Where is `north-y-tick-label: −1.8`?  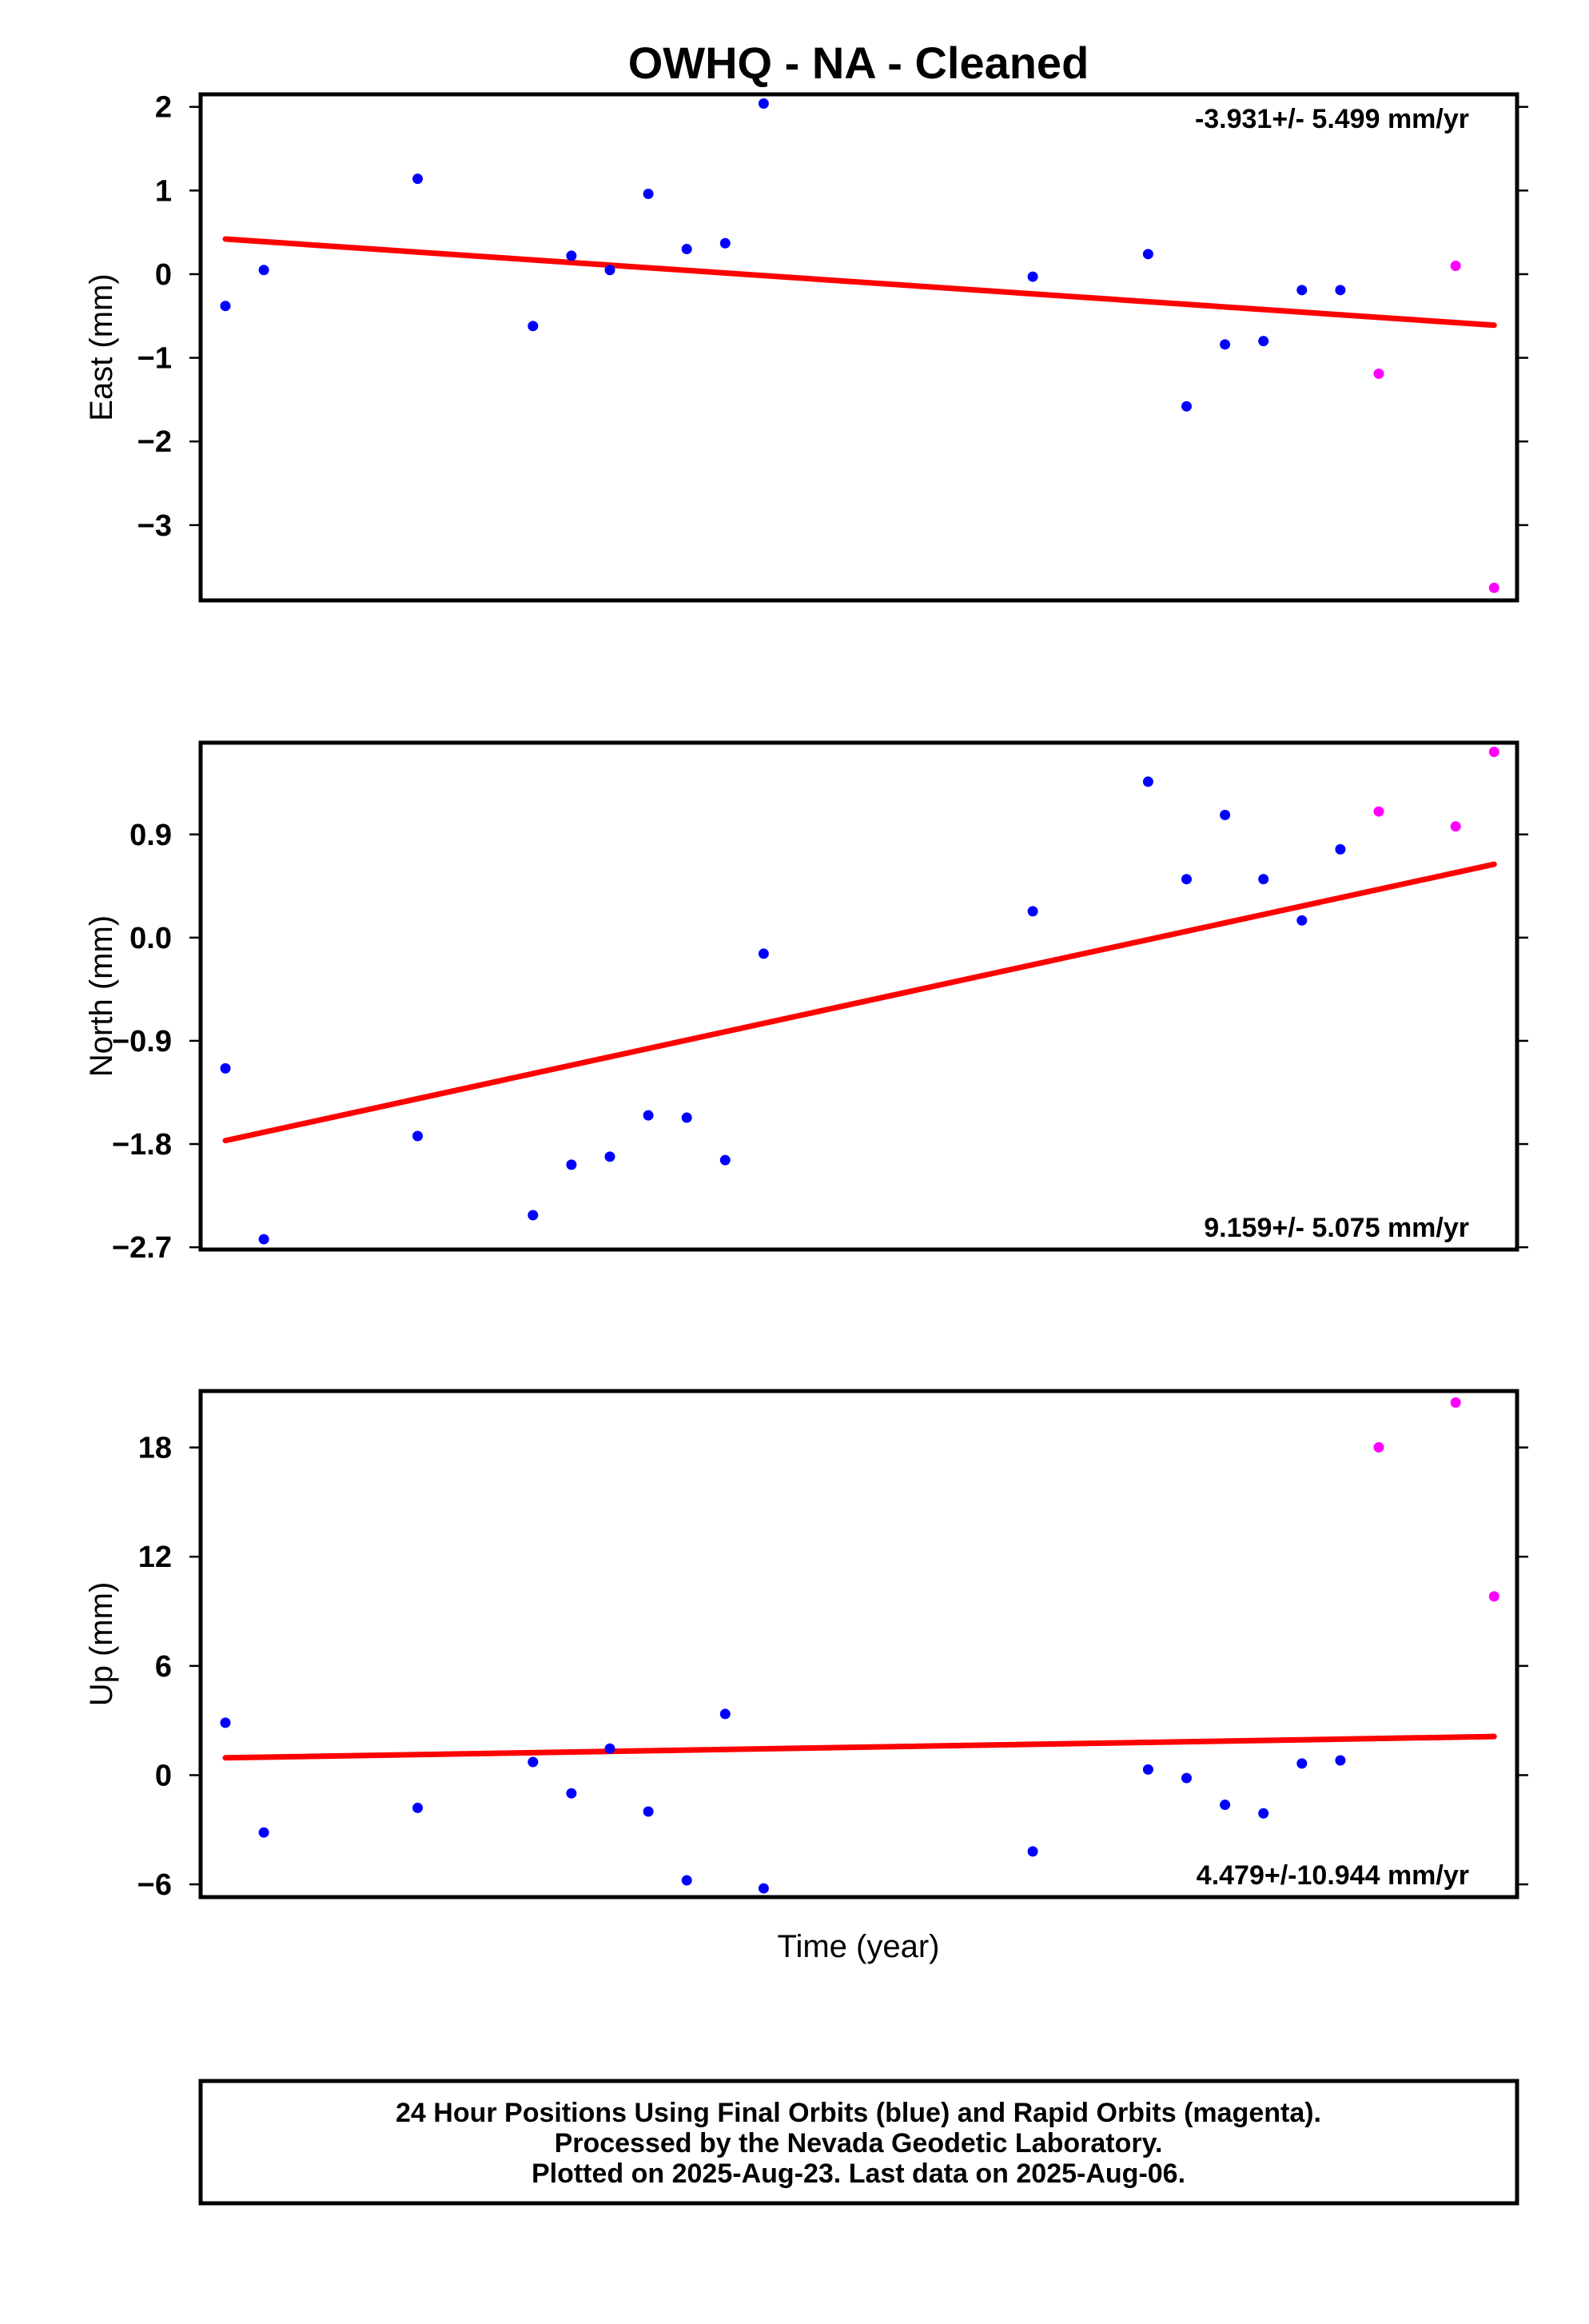 north-y-tick-label: −1.8 is located at coordinates (142, 1145).